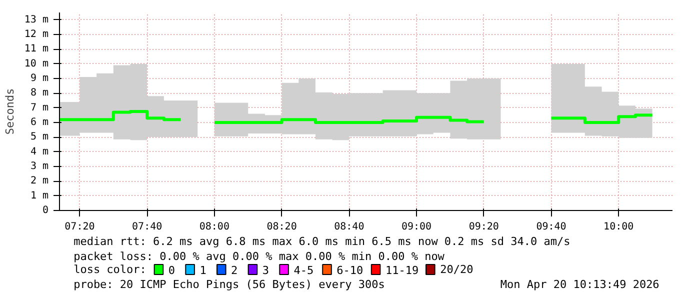 Image resolution: width=697 pixels, height=297 pixels. What do you see at coordinates (172, 270) in the screenshot?
I see `legend-label: 0` at bounding box center [172, 270].